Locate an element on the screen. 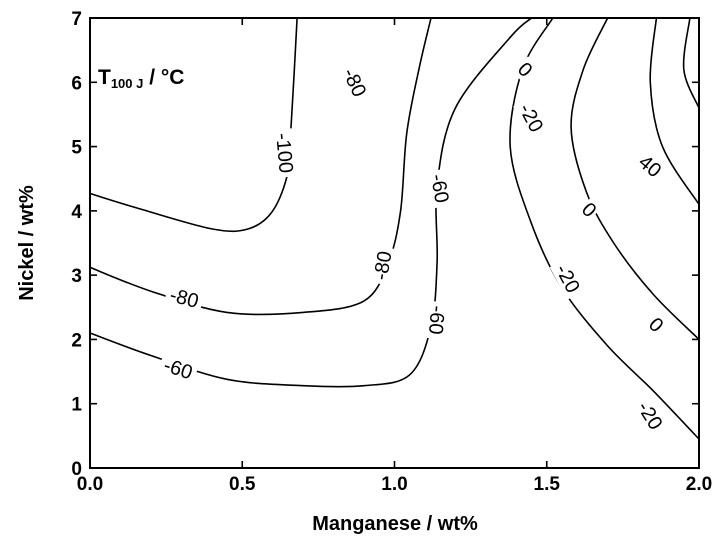  y-tick-label: 3 is located at coordinates (76, 276).